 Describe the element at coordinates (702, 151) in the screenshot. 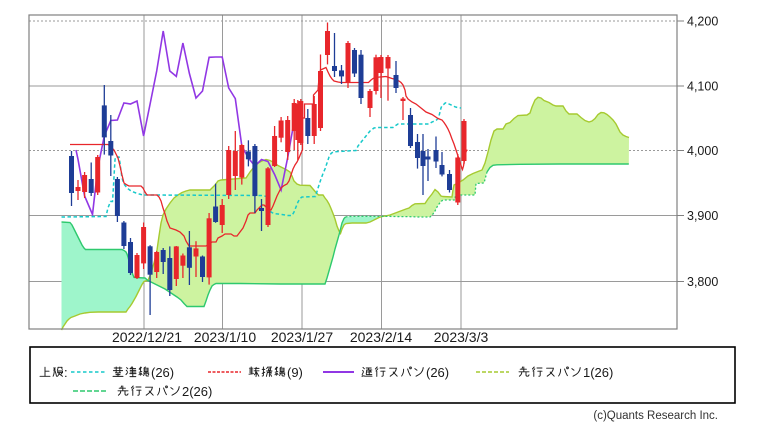

I see `svg-text: 4,000` at that location.